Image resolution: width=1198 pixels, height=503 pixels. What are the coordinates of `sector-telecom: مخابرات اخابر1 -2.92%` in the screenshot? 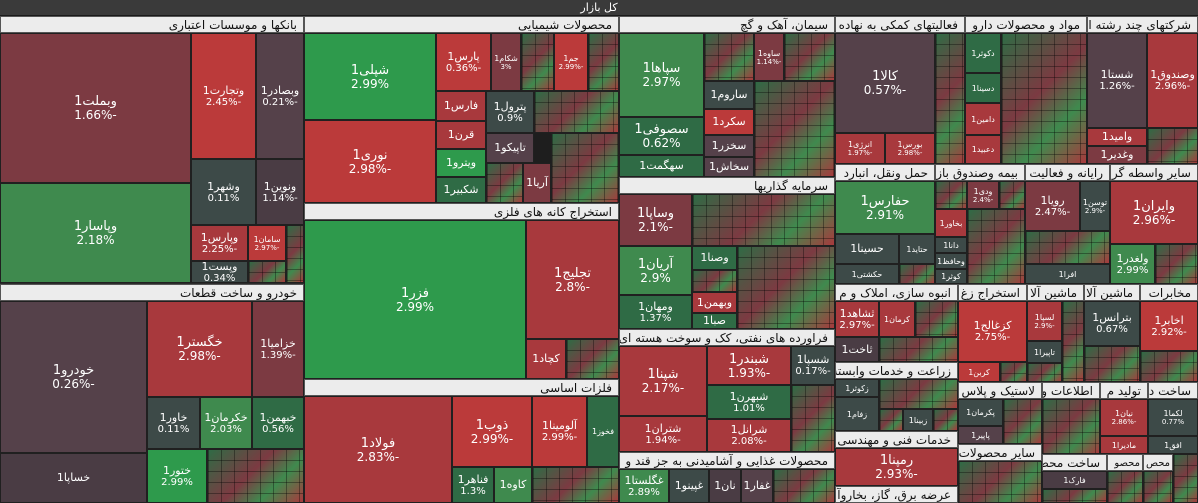 It's located at (1169, 333).